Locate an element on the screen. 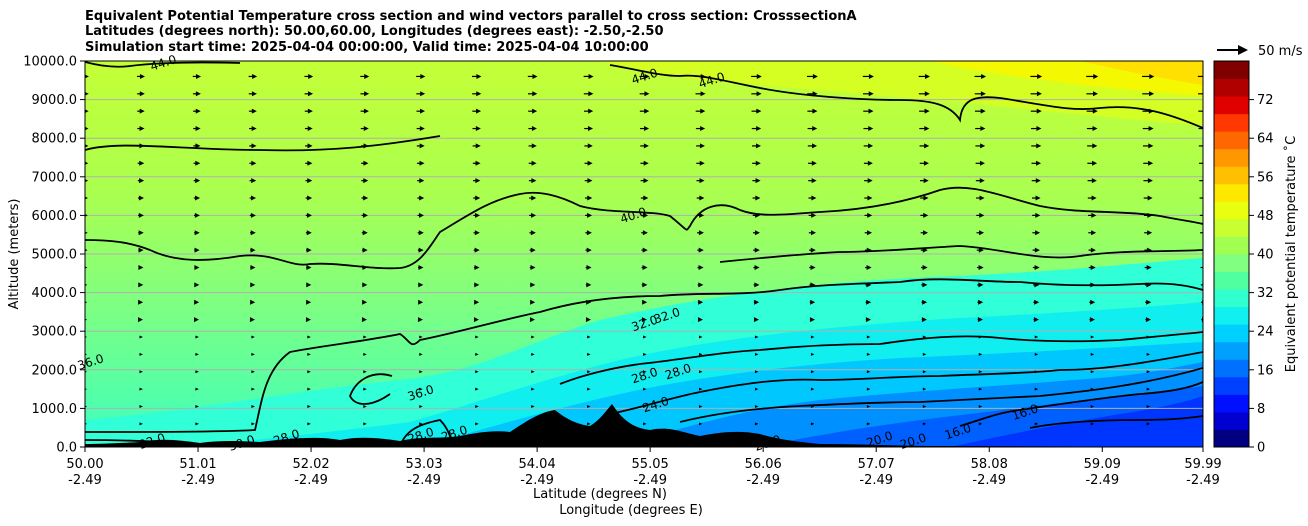 This screenshot has width=1308, height=526. x-tick-lon-3: -2.49 is located at coordinates (424, 480).